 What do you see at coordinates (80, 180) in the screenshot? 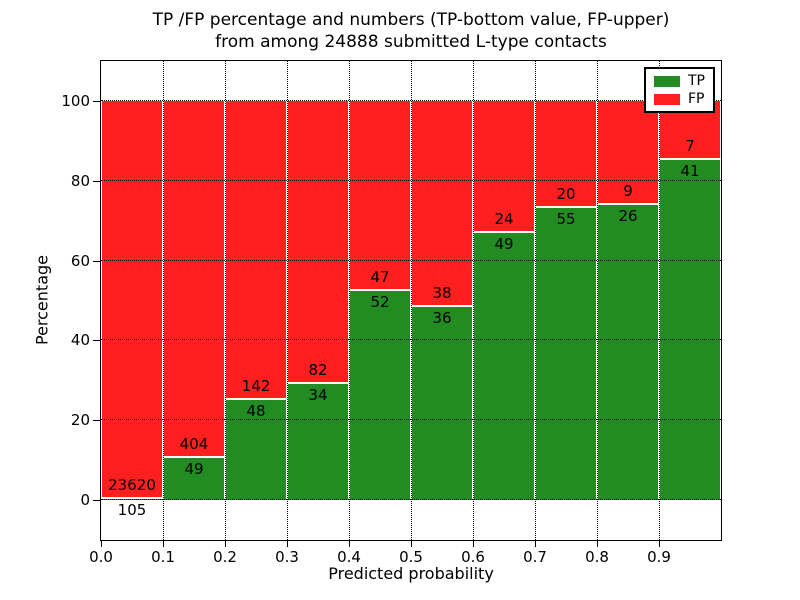
I see `y-tick-label: 80` at bounding box center [80, 180].